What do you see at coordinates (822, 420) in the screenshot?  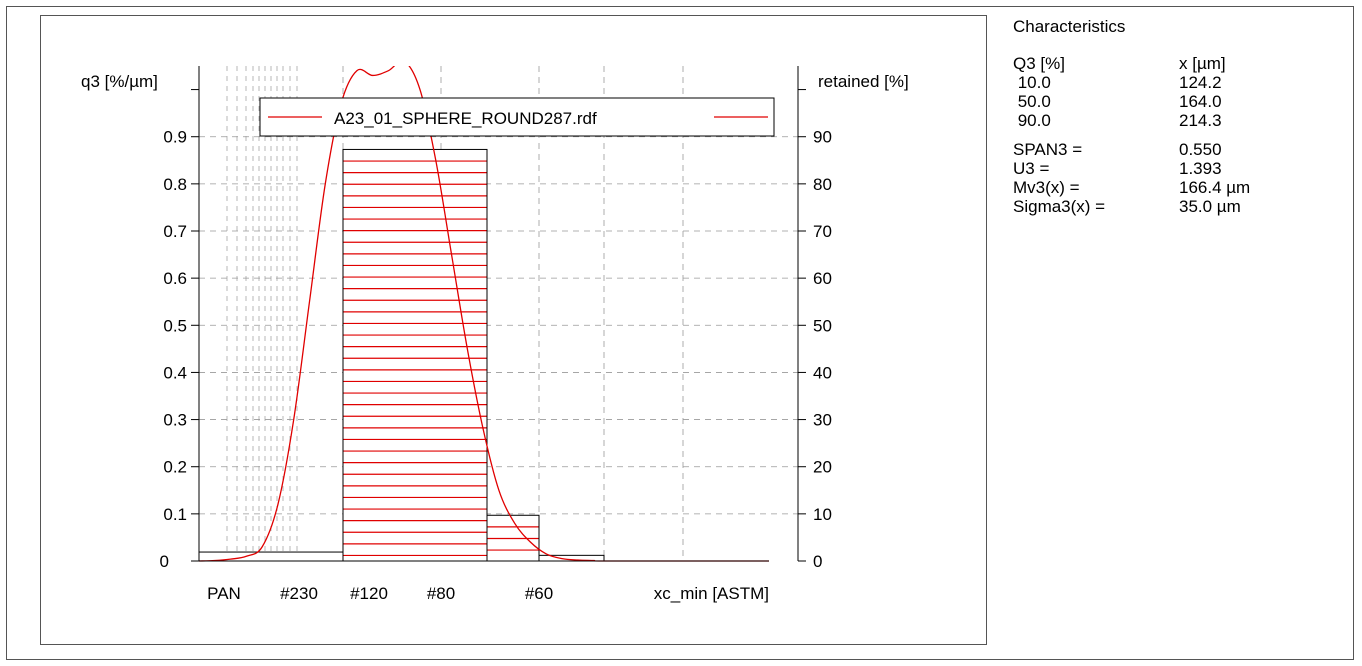 I see `right-tick-label: 30` at bounding box center [822, 420].